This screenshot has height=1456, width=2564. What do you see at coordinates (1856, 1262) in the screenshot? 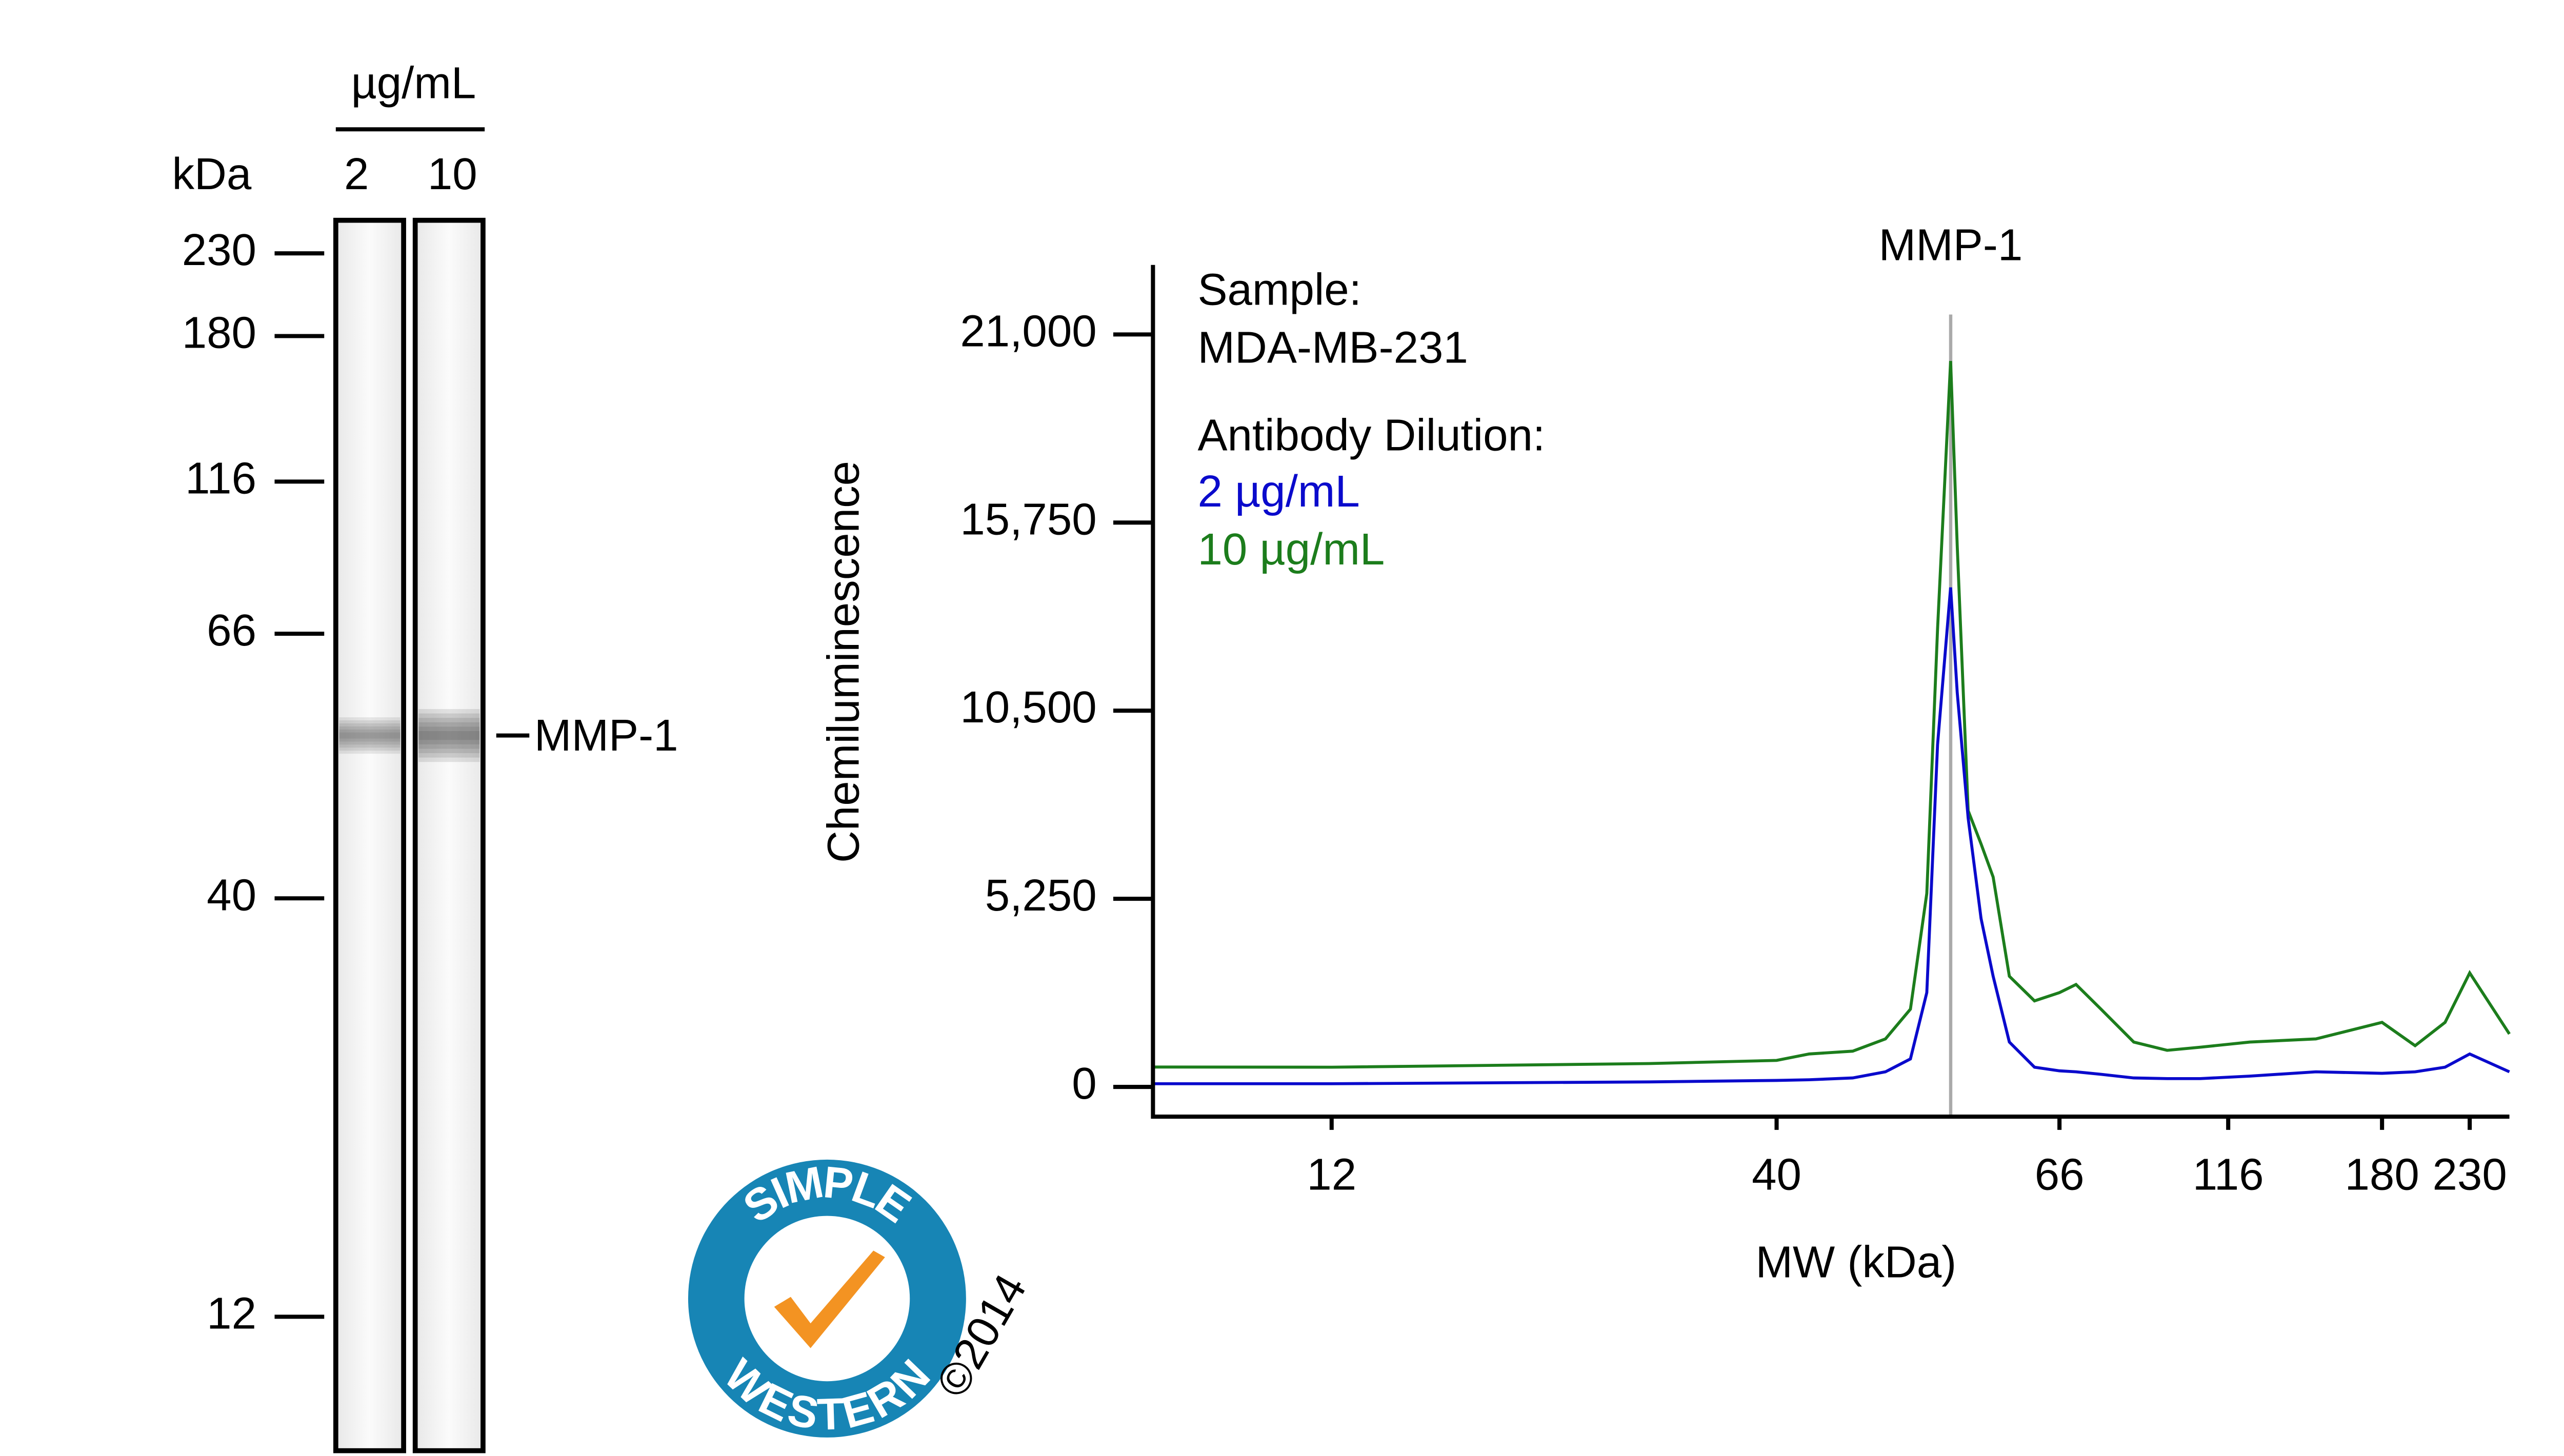
I see `x-axis-label: MW (kDa)` at bounding box center [1856, 1262].